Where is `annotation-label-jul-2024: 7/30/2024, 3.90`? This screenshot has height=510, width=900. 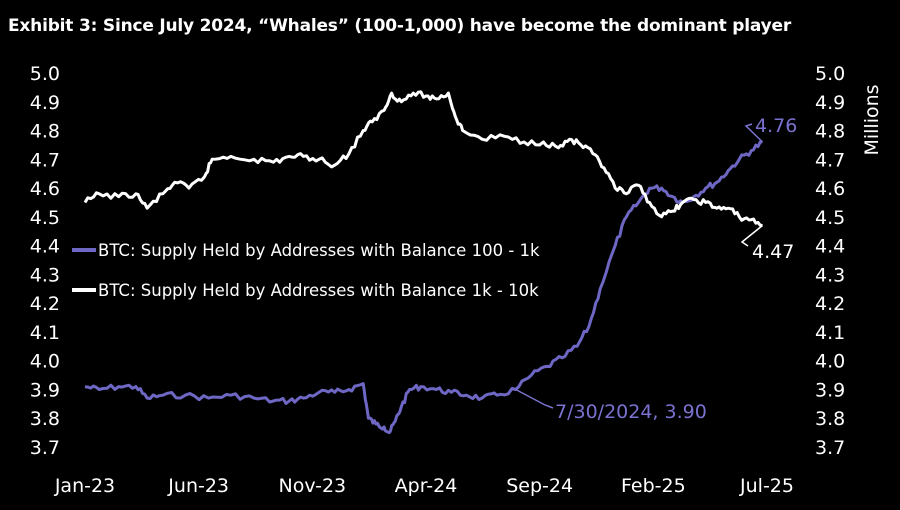
annotation-label-jul-2024: 7/30/2024, 3.90 is located at coordinates (631, 412).